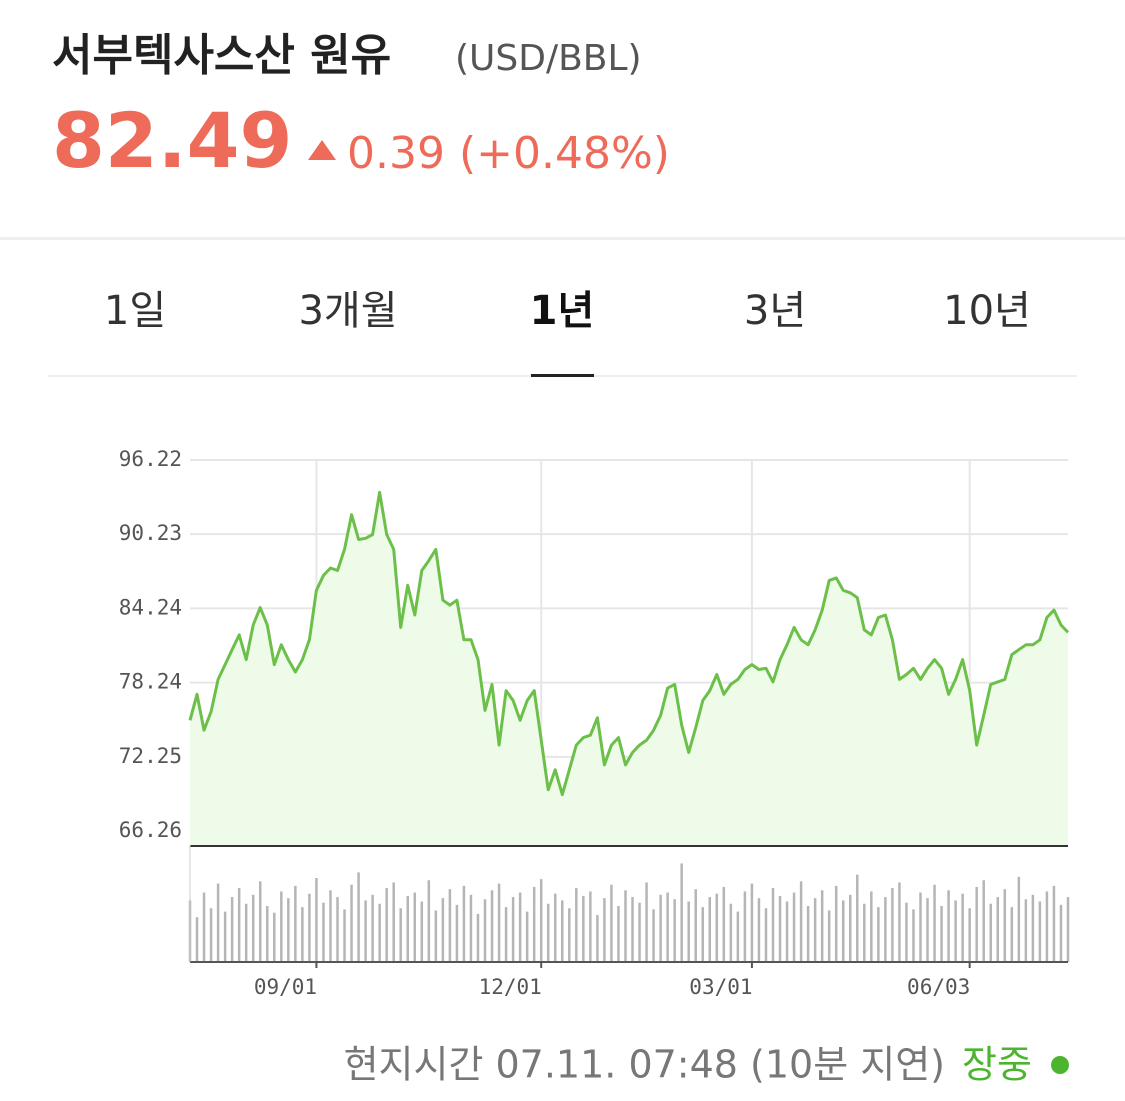 The height and width of the screenshot is (1101, 1125). I want to click on tab: 1년, so click(562, 311).